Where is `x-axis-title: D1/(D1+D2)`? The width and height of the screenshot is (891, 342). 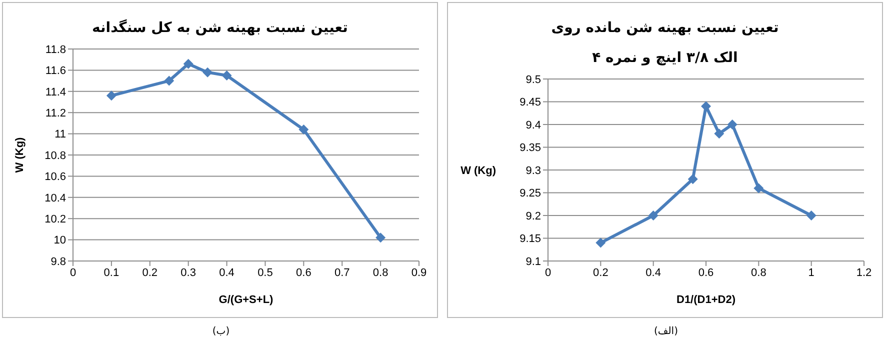
x-axis-title: D1/(D1+D2) is located at coordinates (706, 300).